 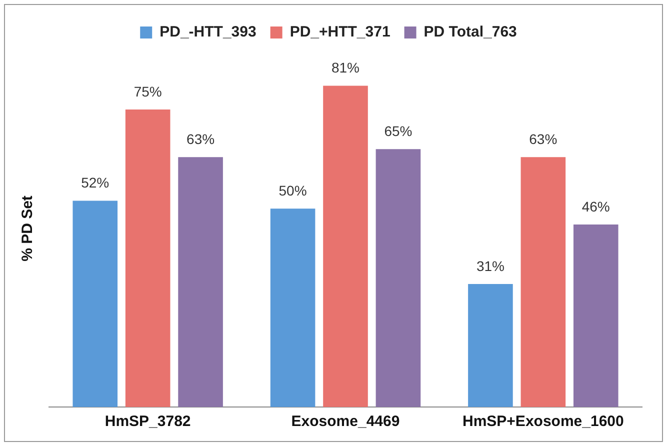 I want to click on legend-label: PD_-HTT_393, so click(x=208, y=32).